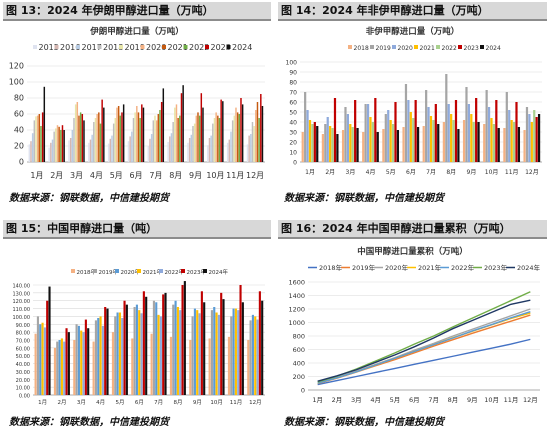  What do you see at coordinates (296, 323) in the screenshot?
I see `y-tick-label: 1000` at bounding box center [296, 323].